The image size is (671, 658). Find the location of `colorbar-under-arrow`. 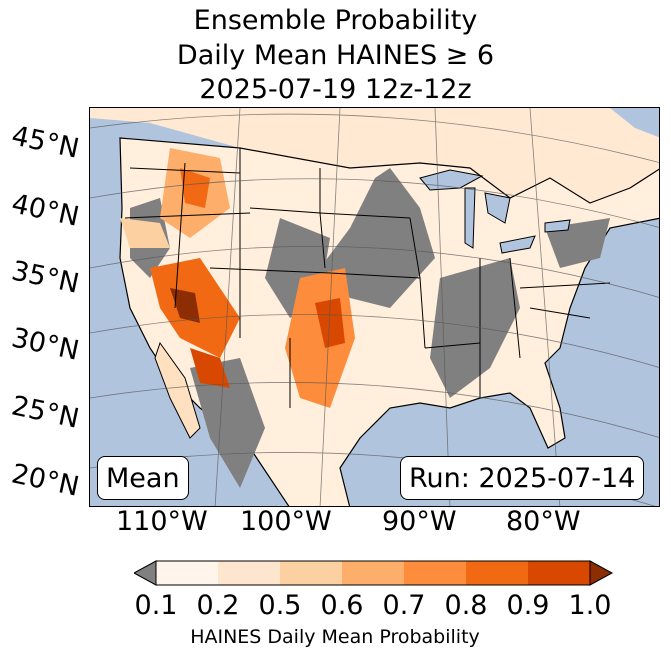

colorbar-under-arrow is located at coordinates (145, 573).